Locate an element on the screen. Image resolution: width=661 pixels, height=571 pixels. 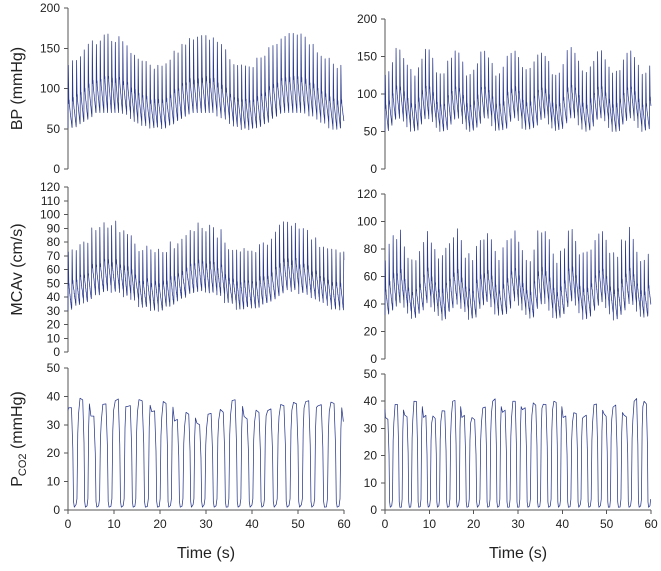
series-line-mcav-left is located at coordinates (206, 266).